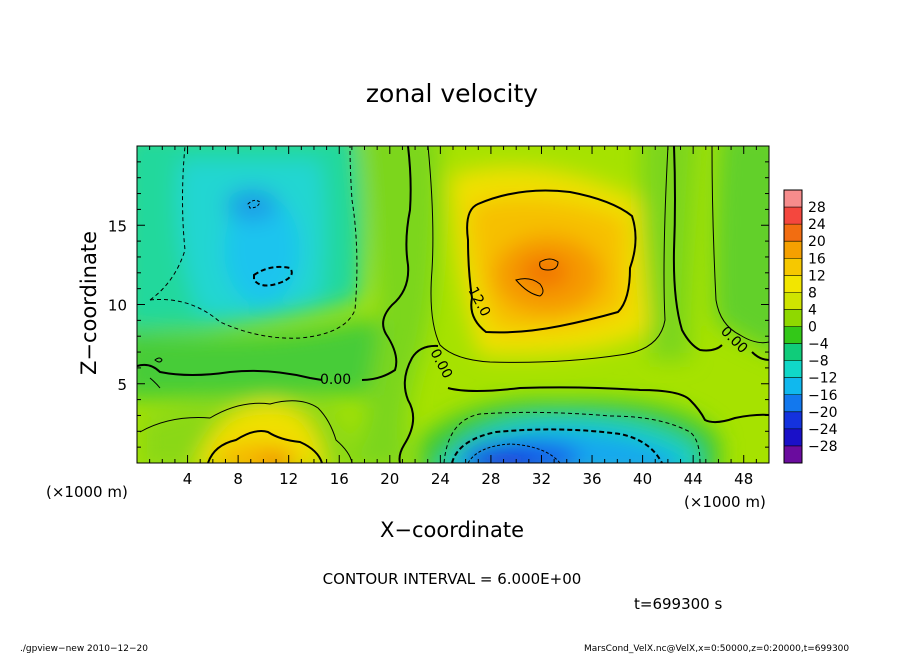 The height and width of the screenshot is (654, 904). I want to click on contour-neg12-lower, so click(557, 445).